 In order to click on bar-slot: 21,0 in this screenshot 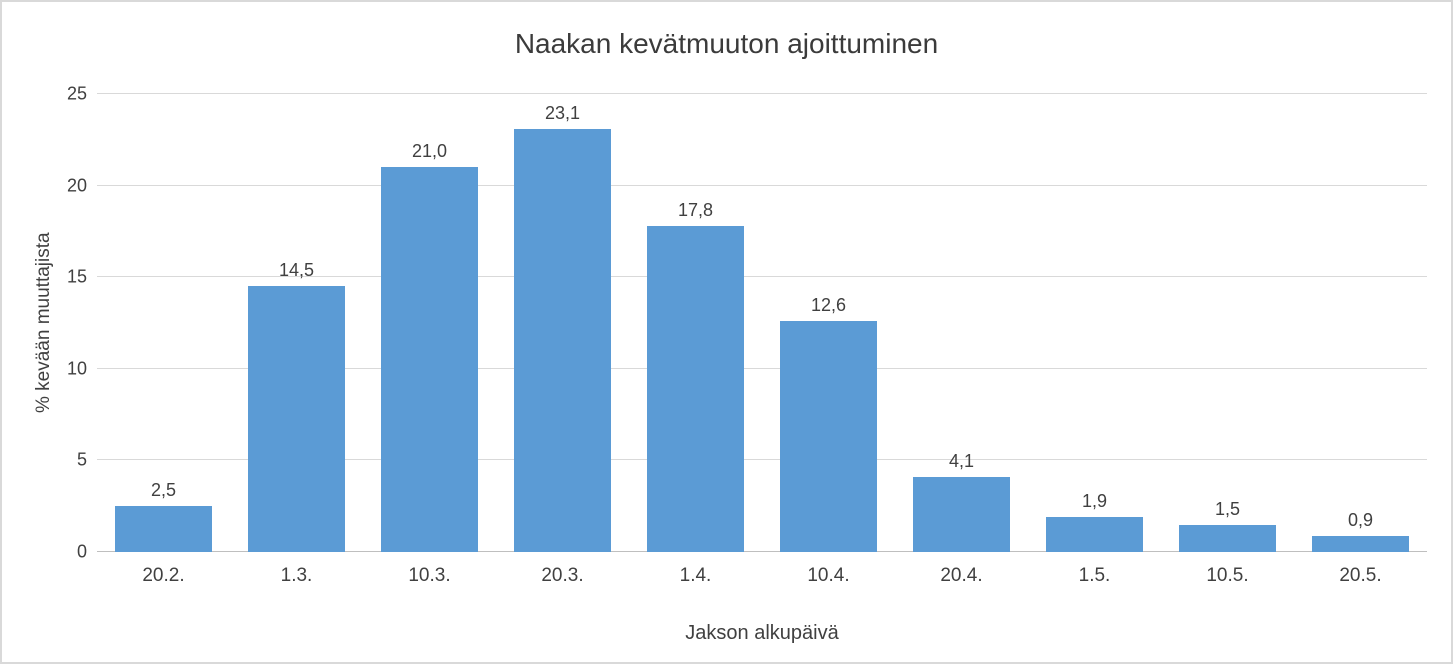, I will do `click(429, 323)`.